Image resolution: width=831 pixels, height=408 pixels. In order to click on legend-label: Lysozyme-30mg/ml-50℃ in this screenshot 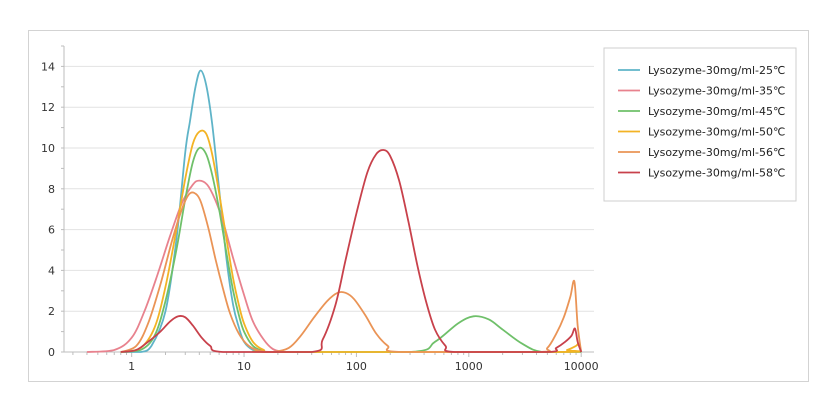, I will do `click(716, 132)`.